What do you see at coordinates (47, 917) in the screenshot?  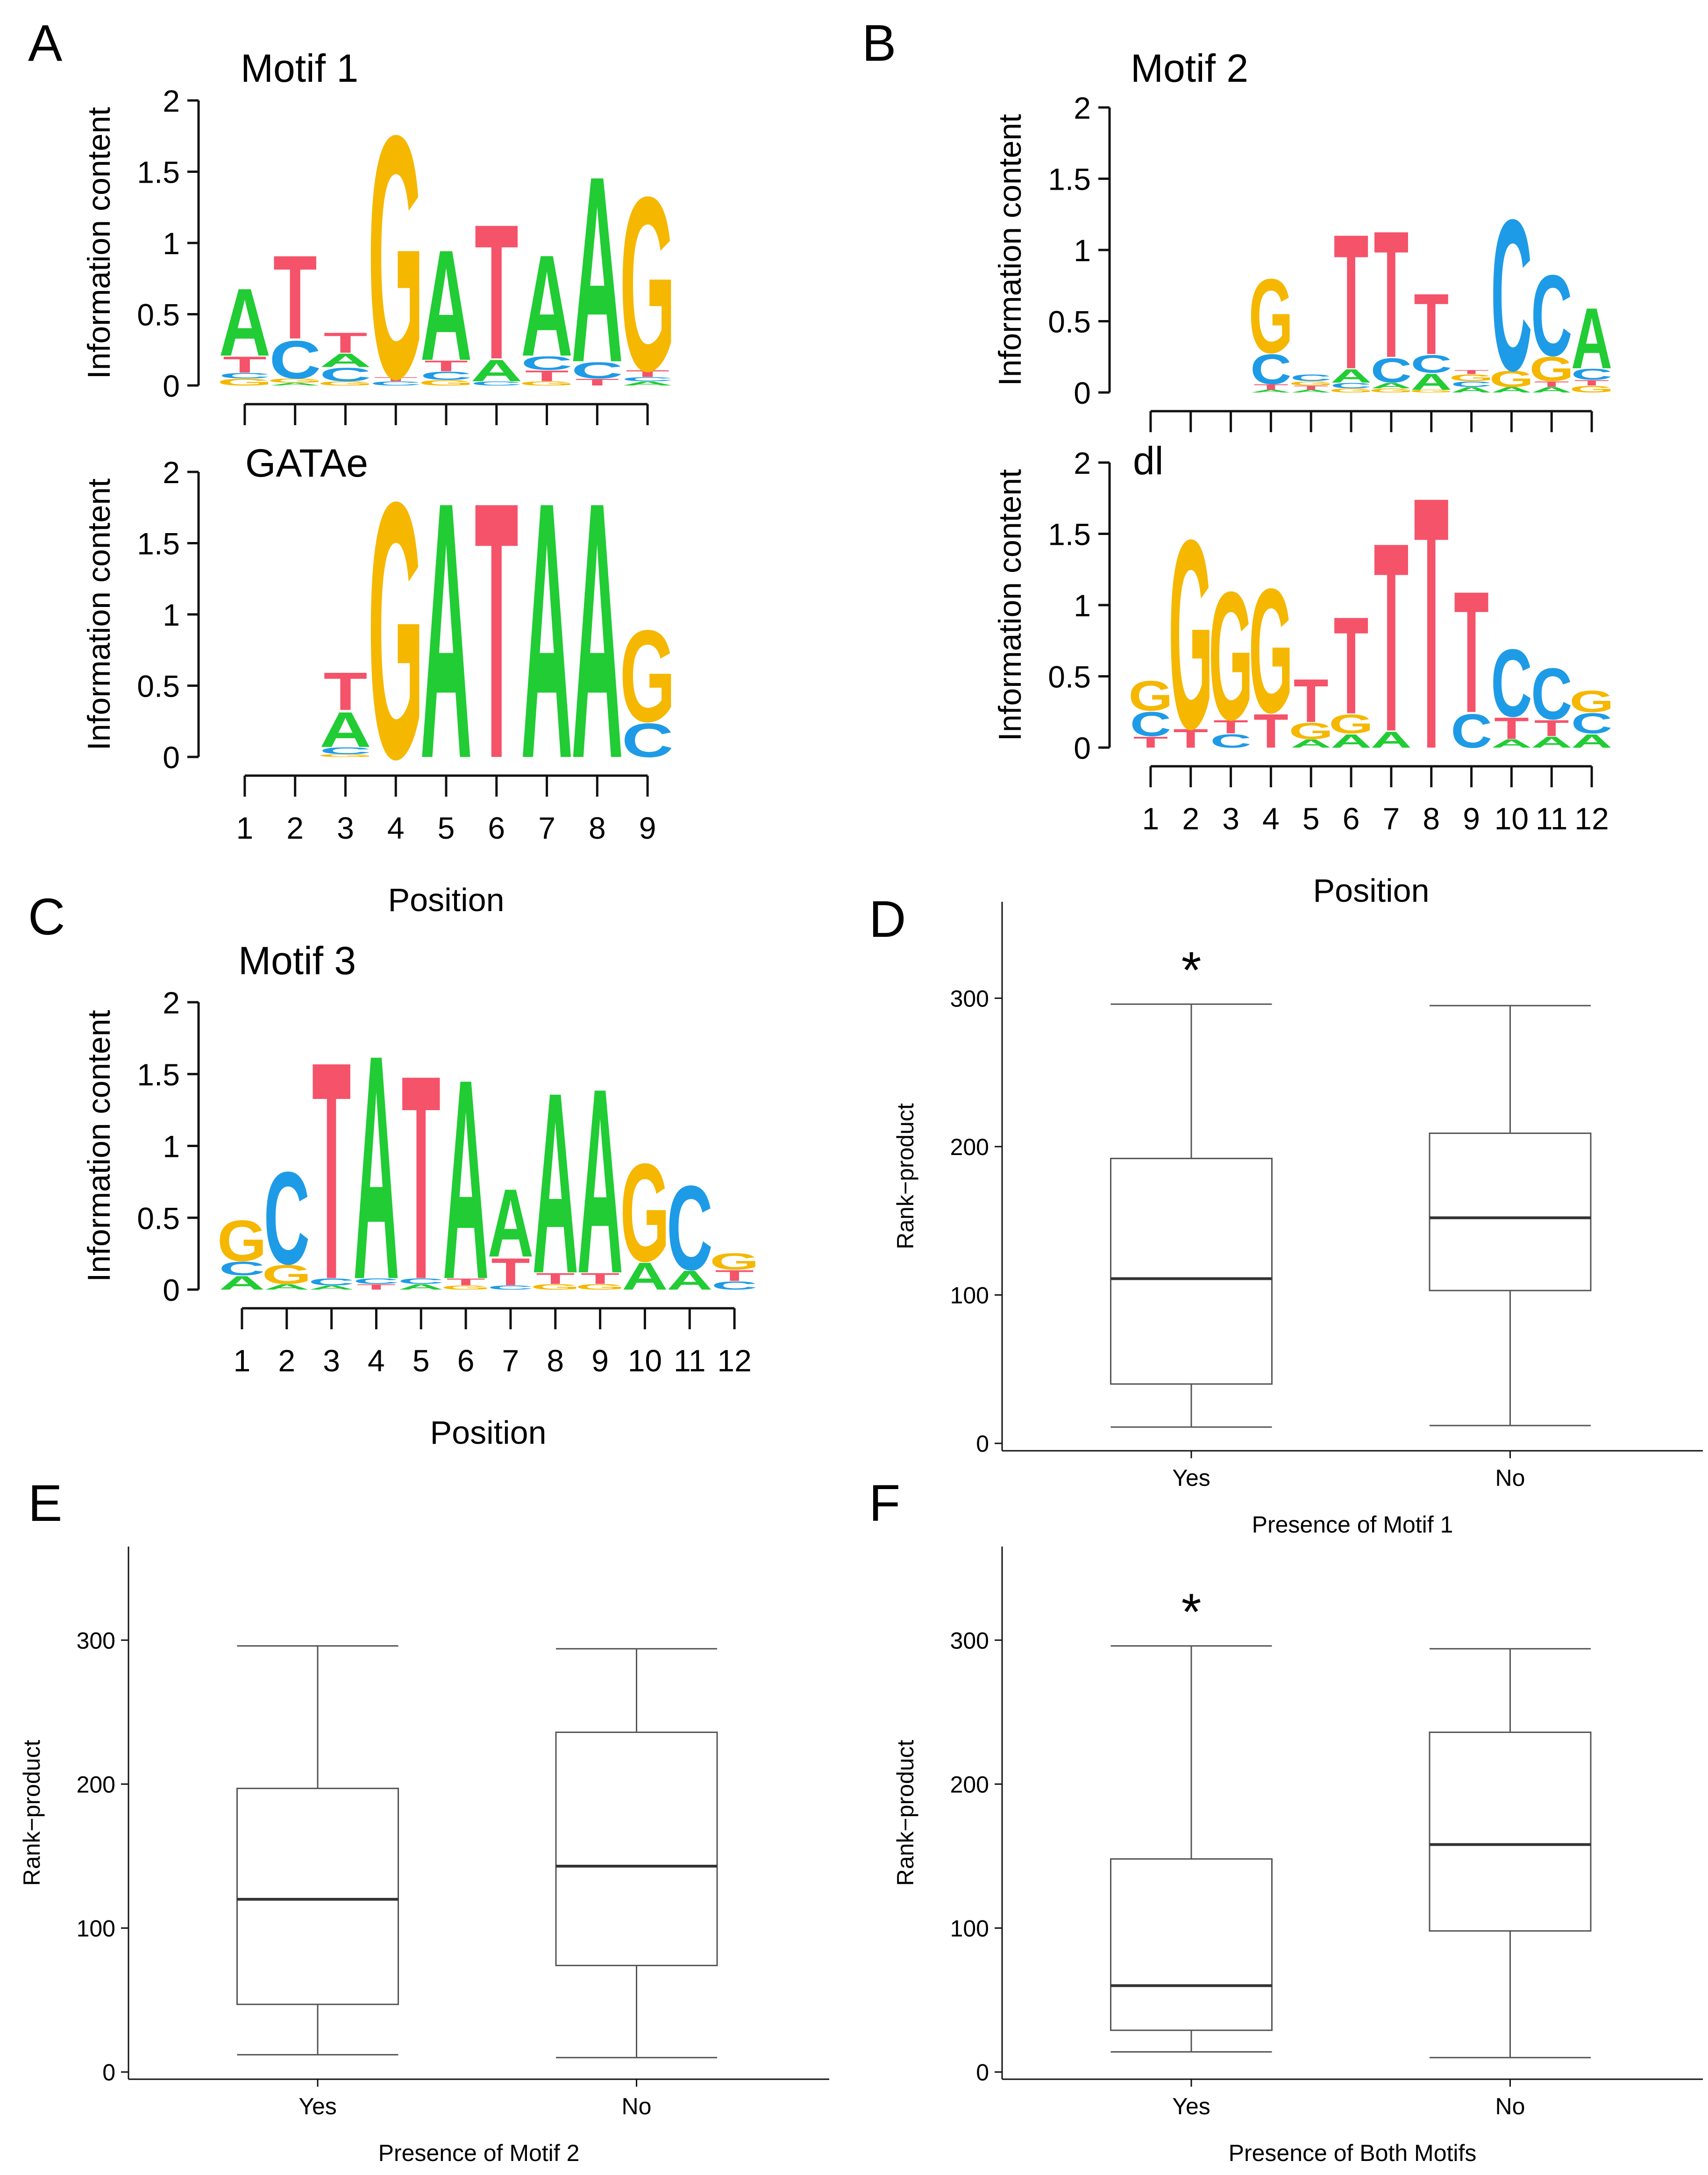 I see `panel-label: C` at bounding box center [47, 917].